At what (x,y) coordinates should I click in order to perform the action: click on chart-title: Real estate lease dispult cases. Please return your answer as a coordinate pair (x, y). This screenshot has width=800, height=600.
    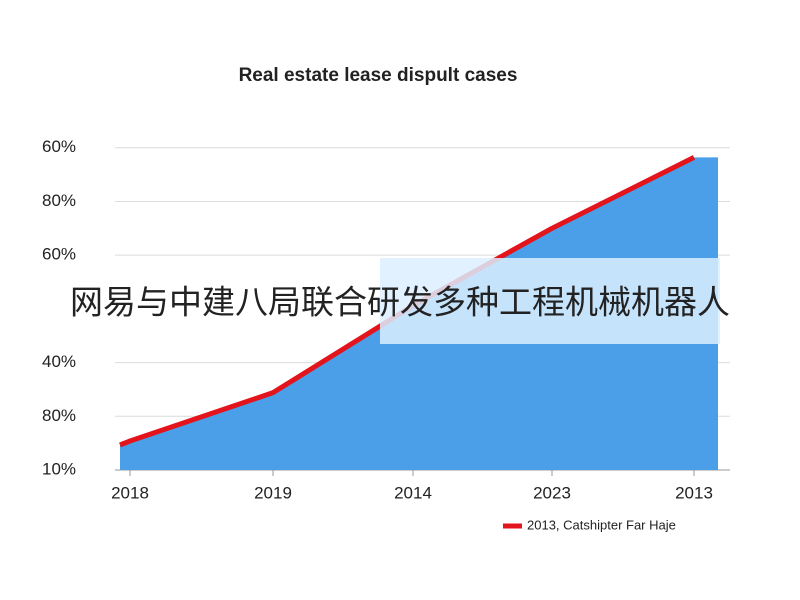
    Looking at the image, I should click on (378, 75).